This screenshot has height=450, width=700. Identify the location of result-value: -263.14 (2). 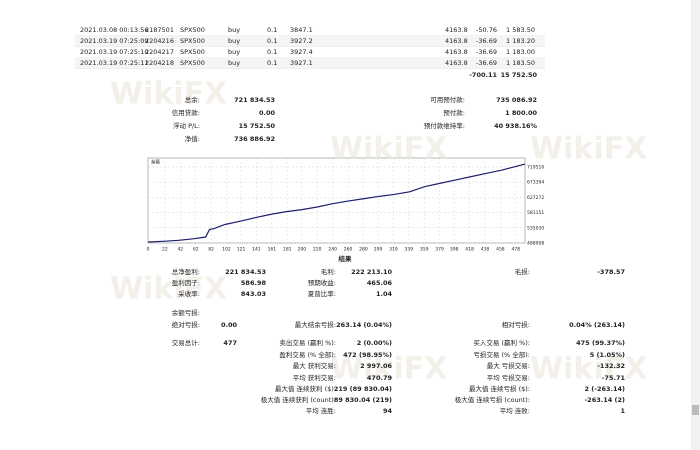
(604, 400).